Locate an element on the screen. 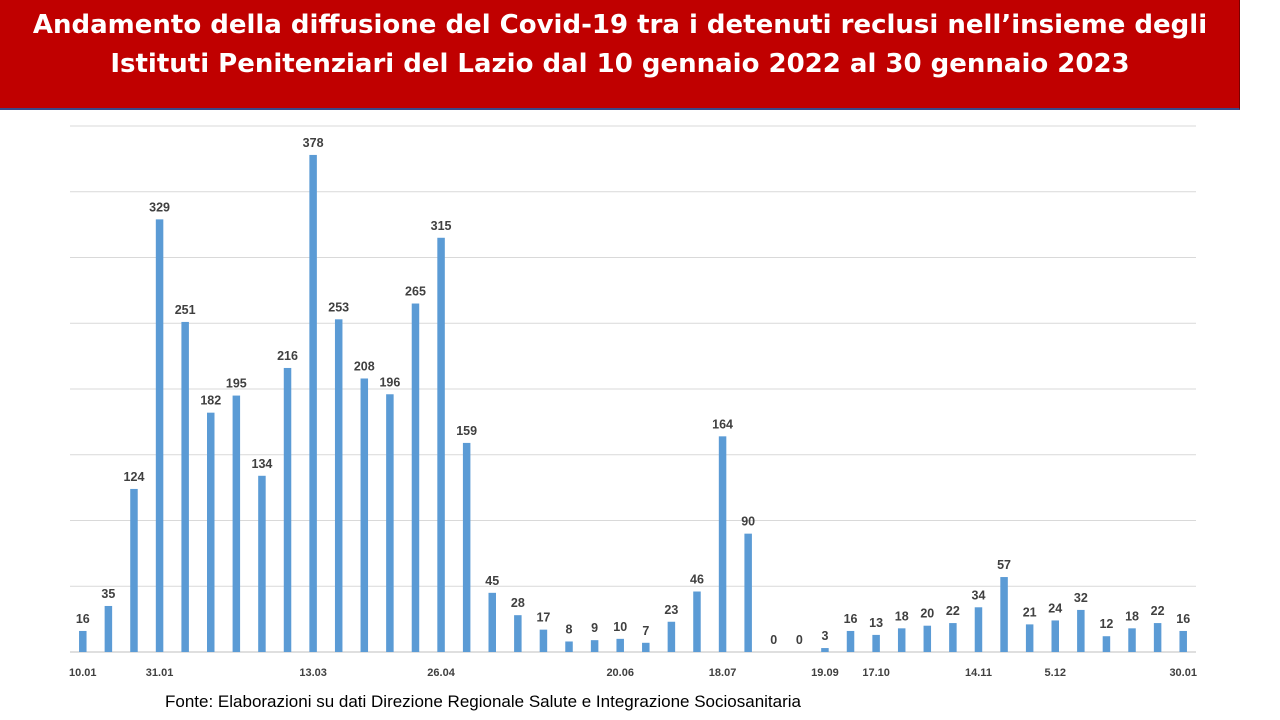 The height and width of the screenshot is (720, 1280). data-label: 8 is located at coordinates (569, 629).